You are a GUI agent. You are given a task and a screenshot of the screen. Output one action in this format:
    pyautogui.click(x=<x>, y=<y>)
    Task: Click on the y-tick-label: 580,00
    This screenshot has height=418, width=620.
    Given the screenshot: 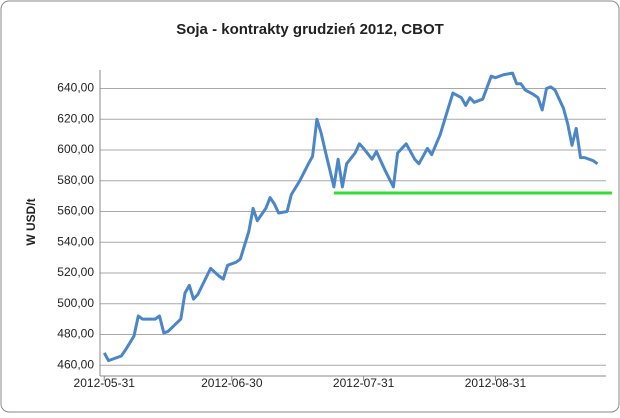 What is the action you would take?
    pyautogui.click(x=75, y=180)
    